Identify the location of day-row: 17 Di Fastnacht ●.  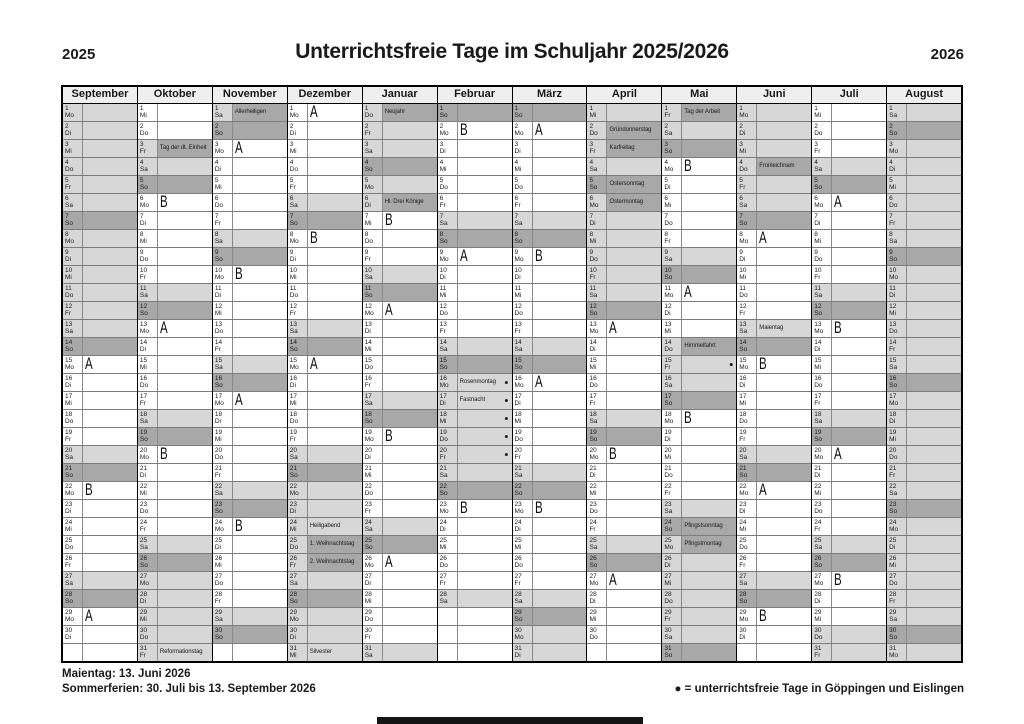
(474, 400).